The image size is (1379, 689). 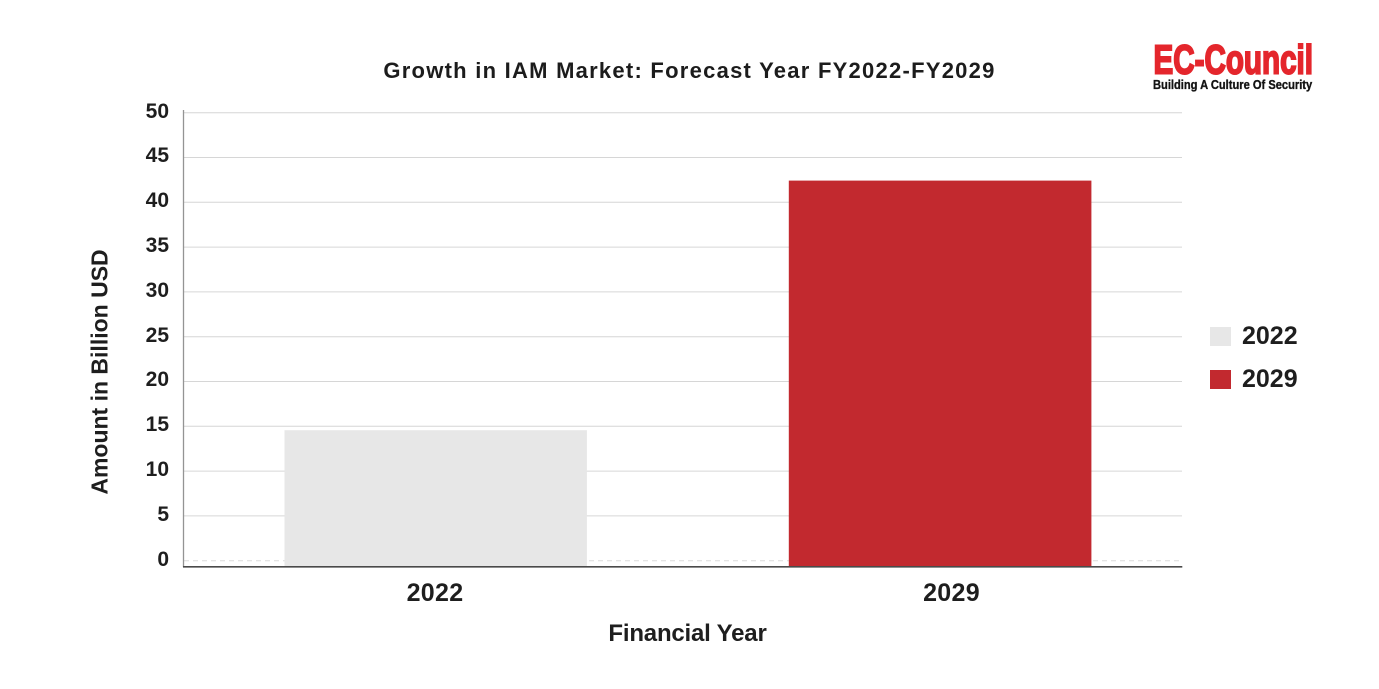 What do you see at coordinates (1233, 61) in the screenshot?
I see `svg-text: EC-Council` at bounding box center [1233, 61].